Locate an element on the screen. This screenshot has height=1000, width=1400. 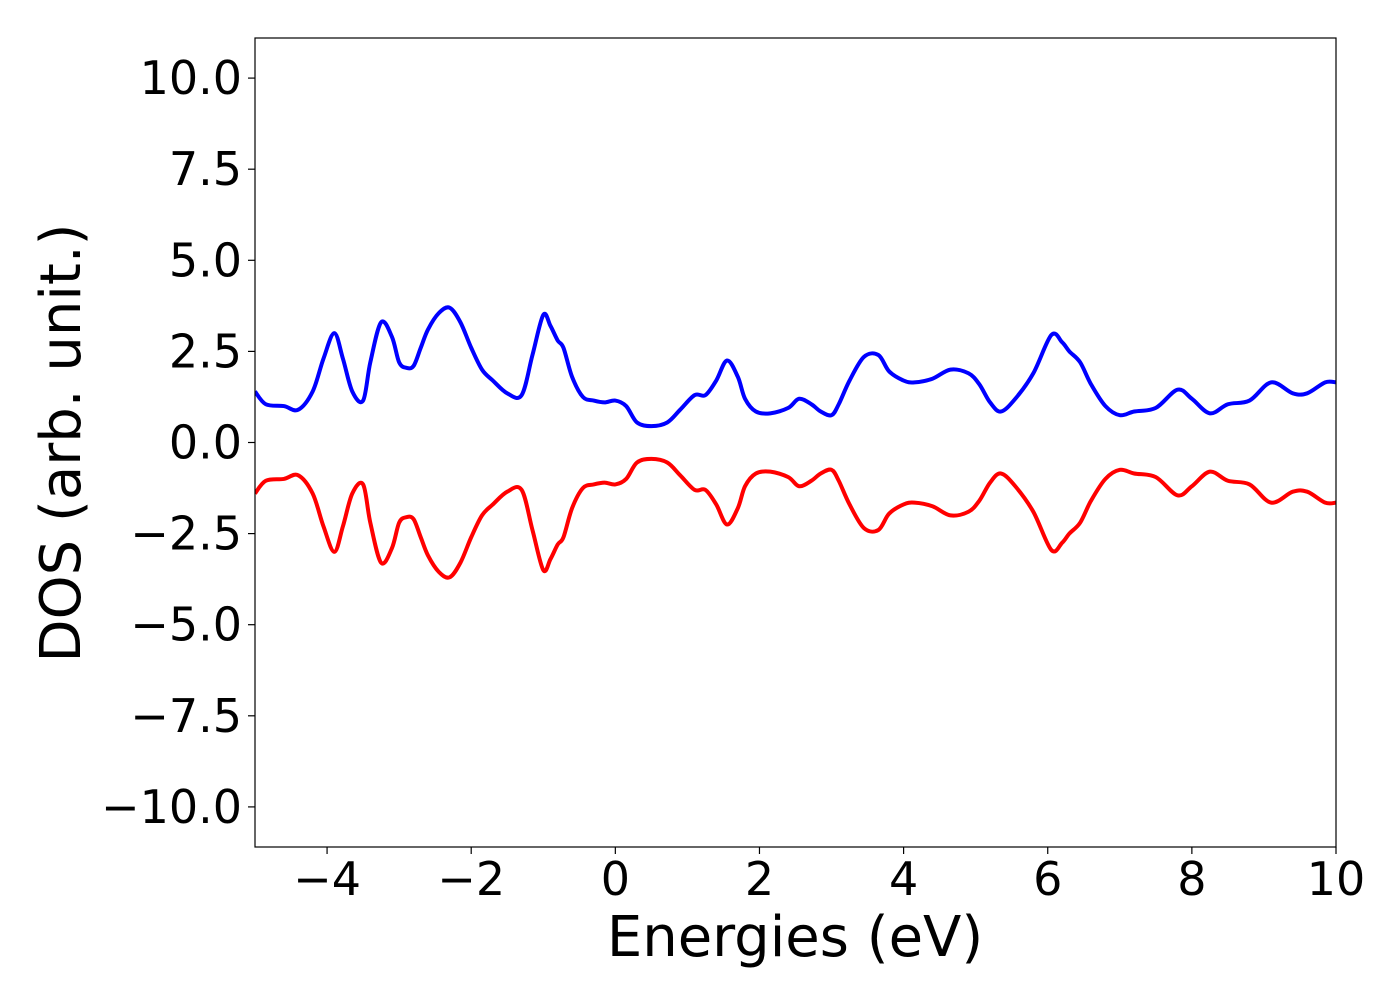
x-tick-label: 6 is located at coordinates (1047, 879).